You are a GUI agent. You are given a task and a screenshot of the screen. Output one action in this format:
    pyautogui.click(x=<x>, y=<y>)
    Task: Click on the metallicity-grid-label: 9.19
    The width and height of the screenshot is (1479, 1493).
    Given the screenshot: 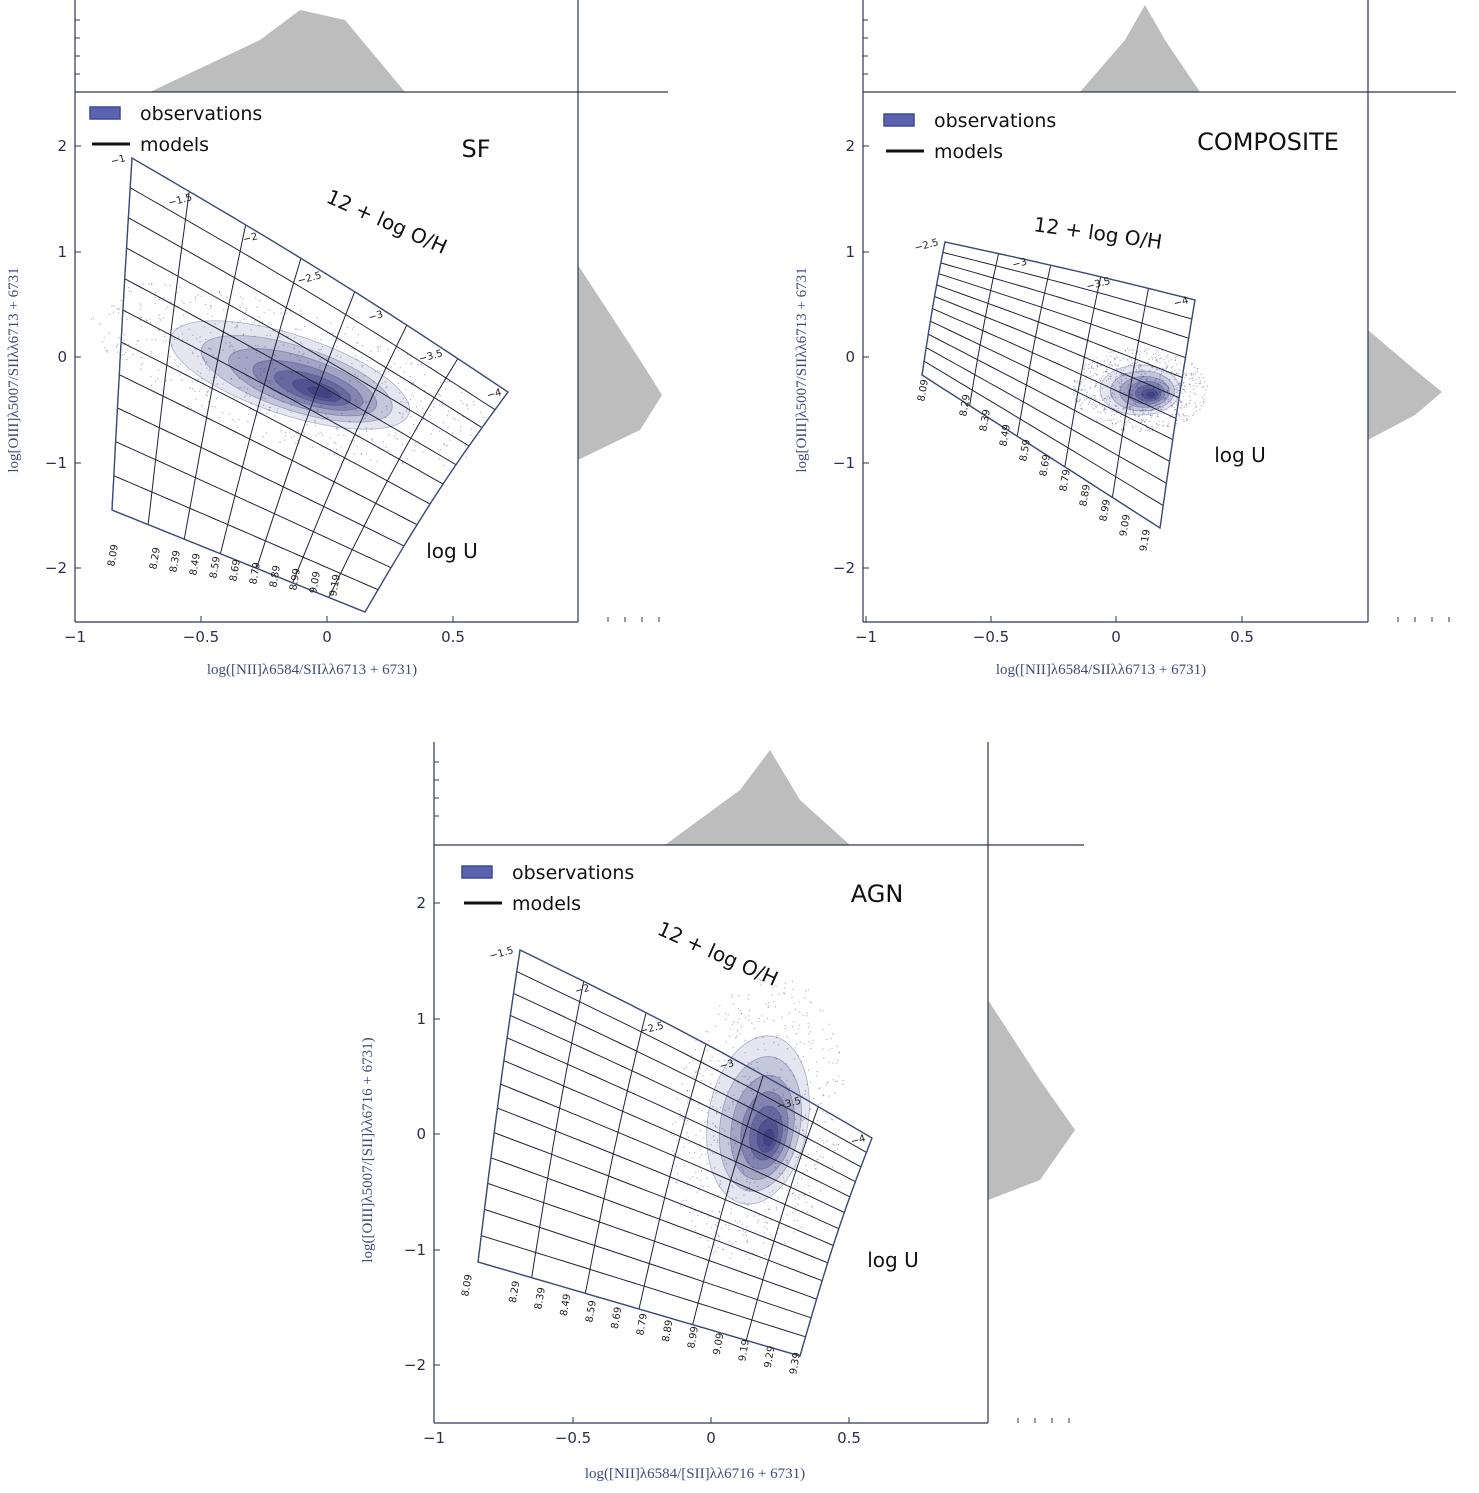 What is the action you would take?
    pyautogui.click(x=744, y=1351)
    